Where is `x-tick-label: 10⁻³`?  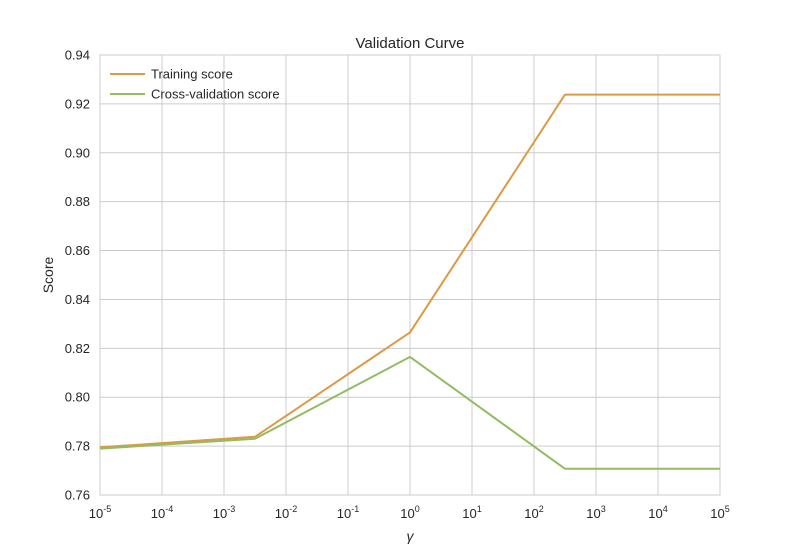 x-tick-label: 10⁻³ is located at coordinates (224, 512).